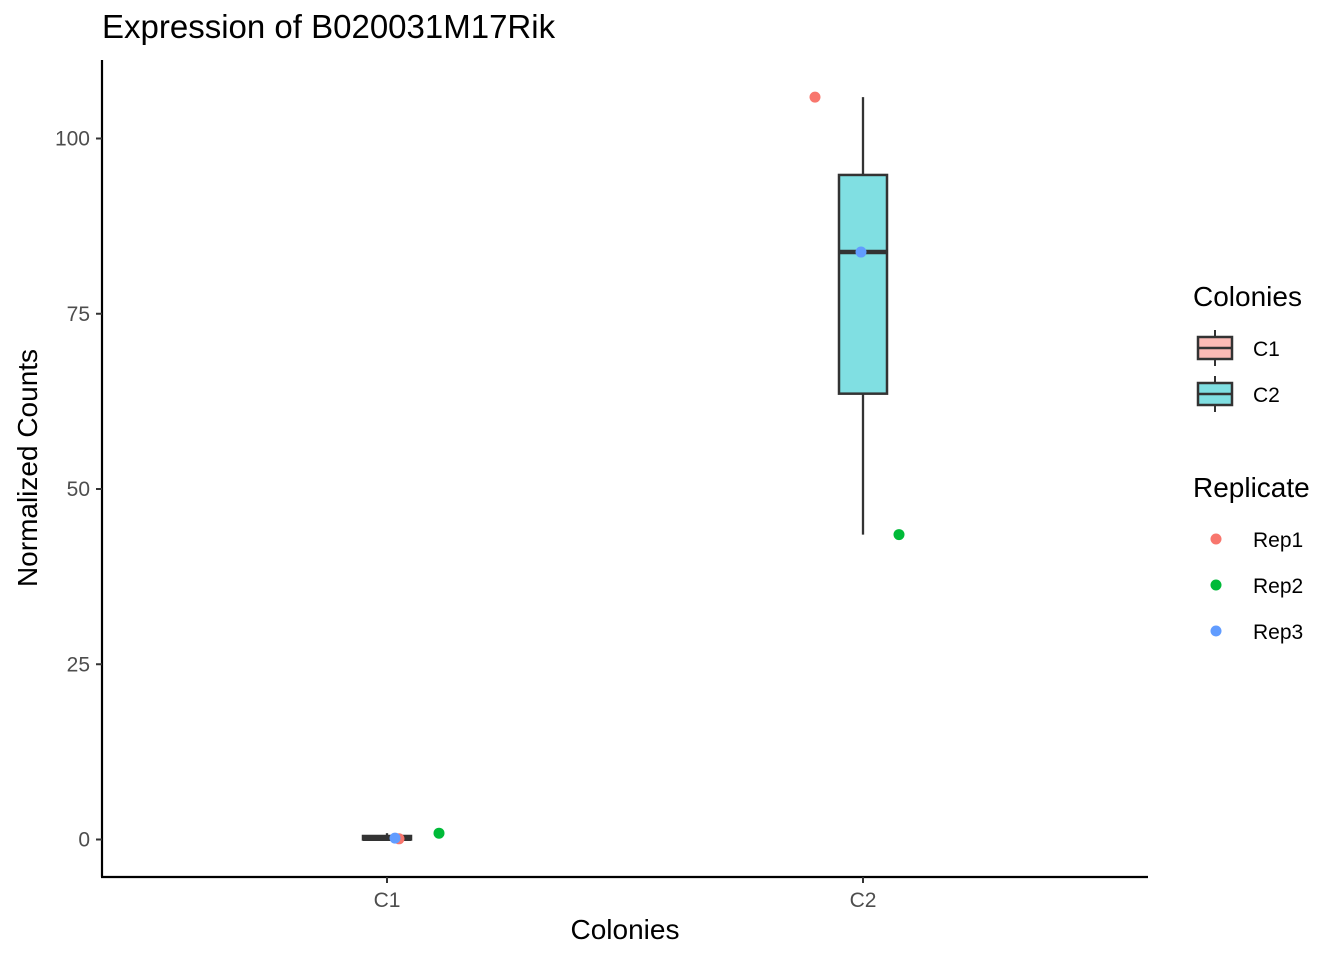  I want to click on legend-label: C2, so click(1266, 395).